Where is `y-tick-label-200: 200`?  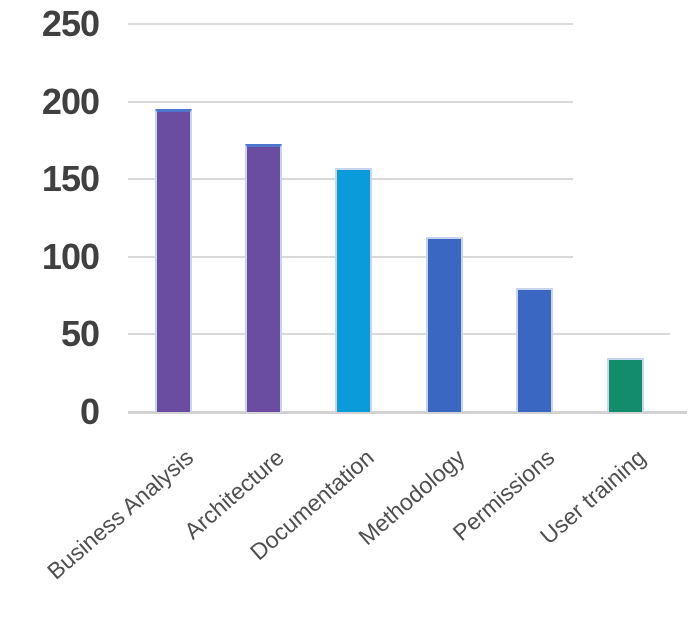
y-tick-label-200: 200 is located at coordinates (70, 101).